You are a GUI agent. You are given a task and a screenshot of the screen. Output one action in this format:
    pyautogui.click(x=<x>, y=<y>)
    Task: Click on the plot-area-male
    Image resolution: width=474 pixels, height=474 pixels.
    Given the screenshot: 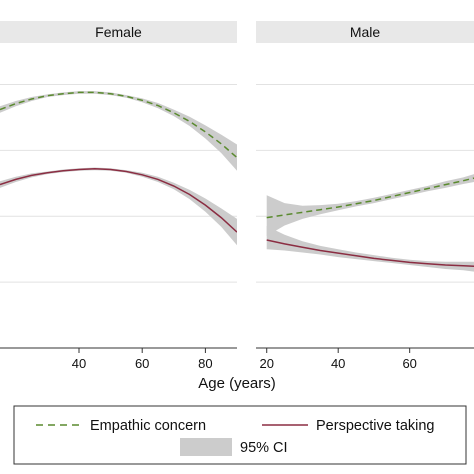 What is the action you would take?
    pyautogui.click(x=370, y=223)
    